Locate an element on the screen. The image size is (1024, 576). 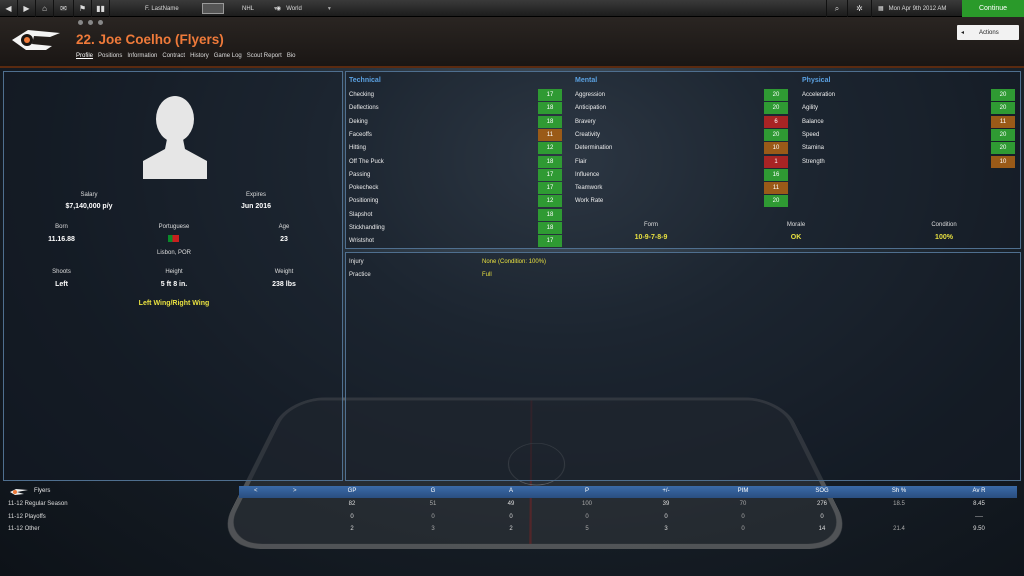
attribute-name: Wristshot is located at coordinates (361, 241).